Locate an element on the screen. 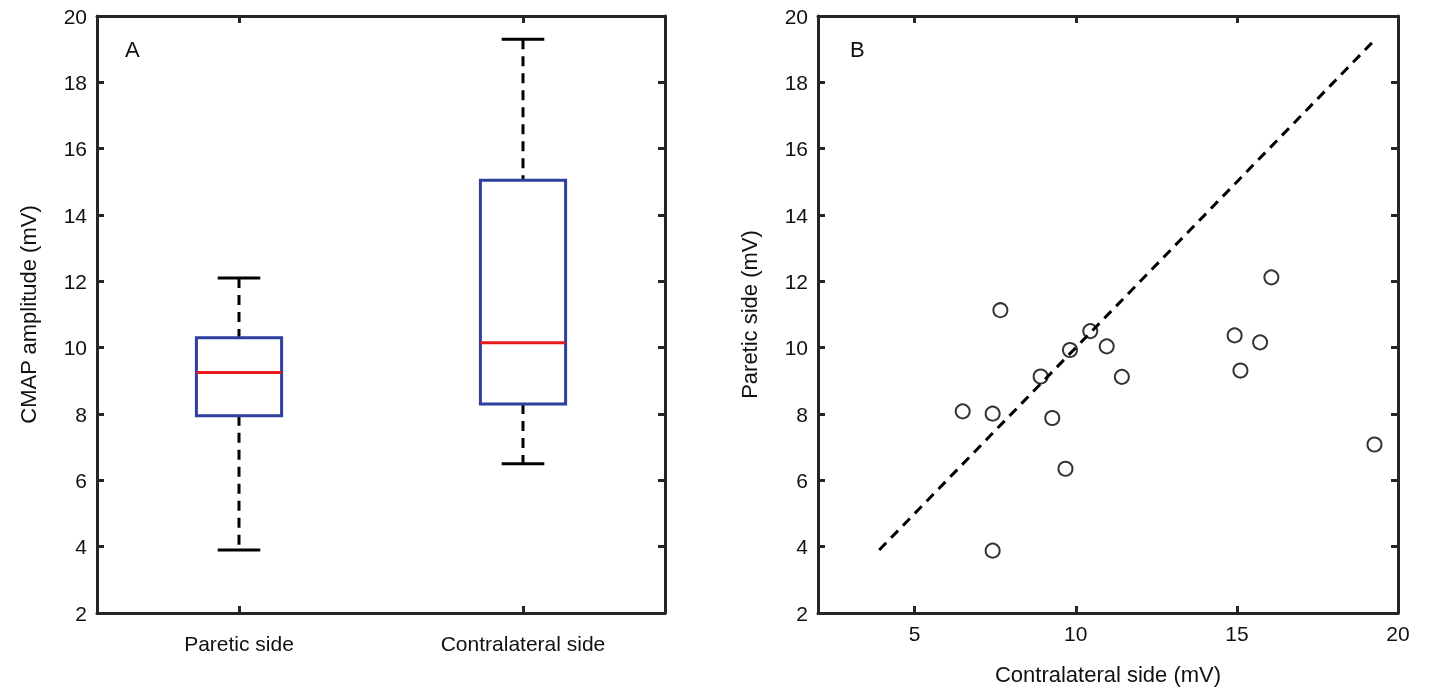 This screenshot has width=1430, height=696. x-tick-label: 15 is located at coordinates (1237, 633).